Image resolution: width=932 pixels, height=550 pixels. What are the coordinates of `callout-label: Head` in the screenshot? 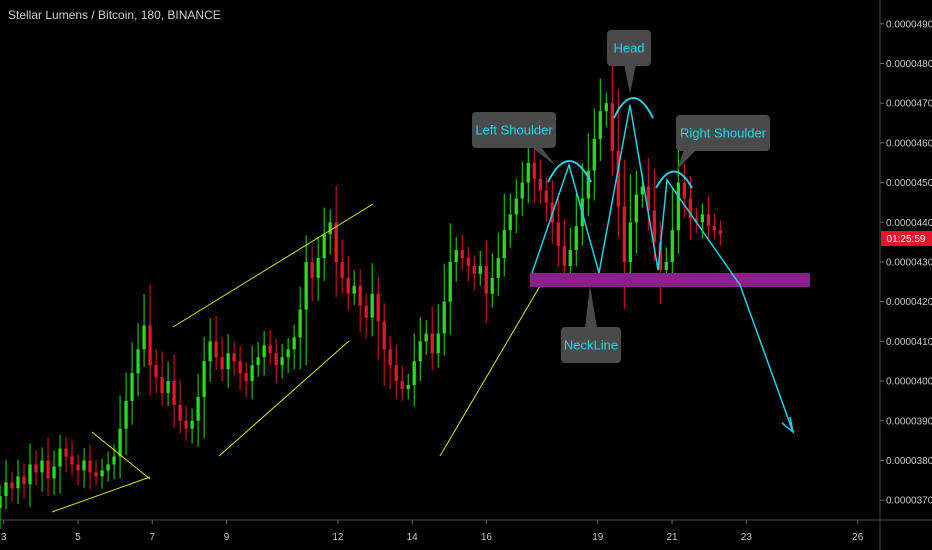 It's located at (628, 48).